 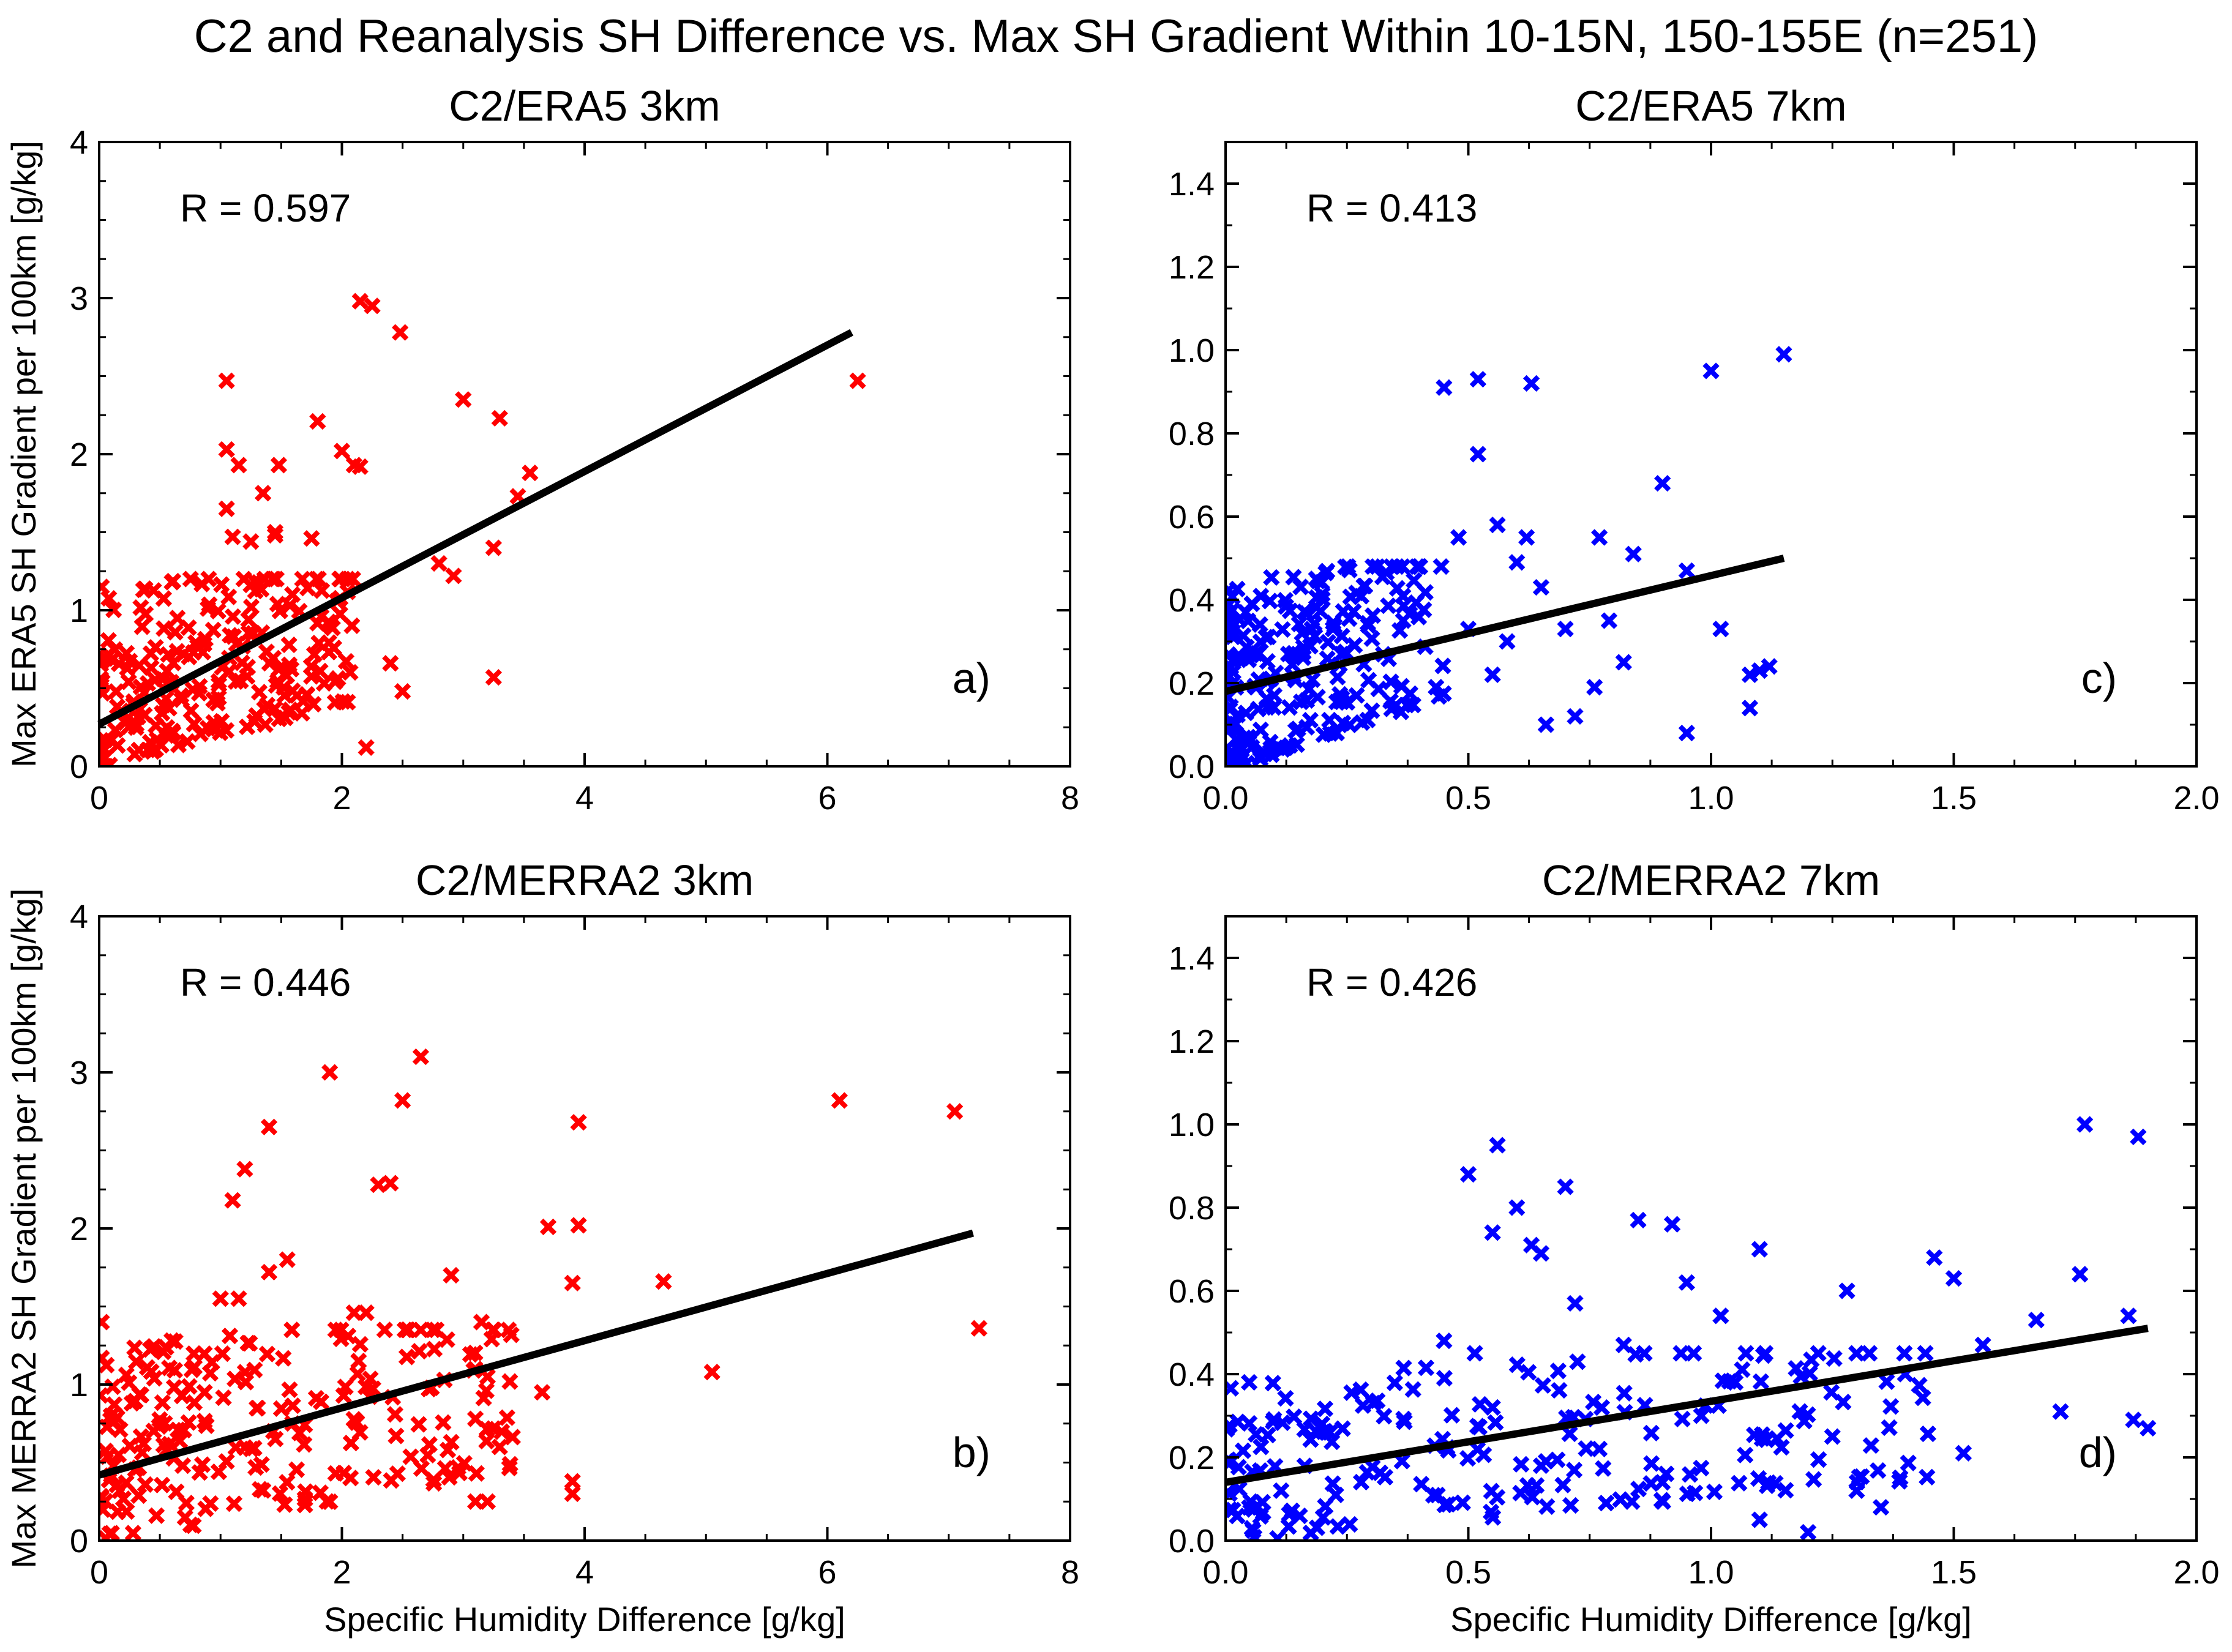 What do you see at coordinates (1392, 208) in the screenshot?
I see `correlation-text: R = 0.413` at bounding box center [1392, 208].